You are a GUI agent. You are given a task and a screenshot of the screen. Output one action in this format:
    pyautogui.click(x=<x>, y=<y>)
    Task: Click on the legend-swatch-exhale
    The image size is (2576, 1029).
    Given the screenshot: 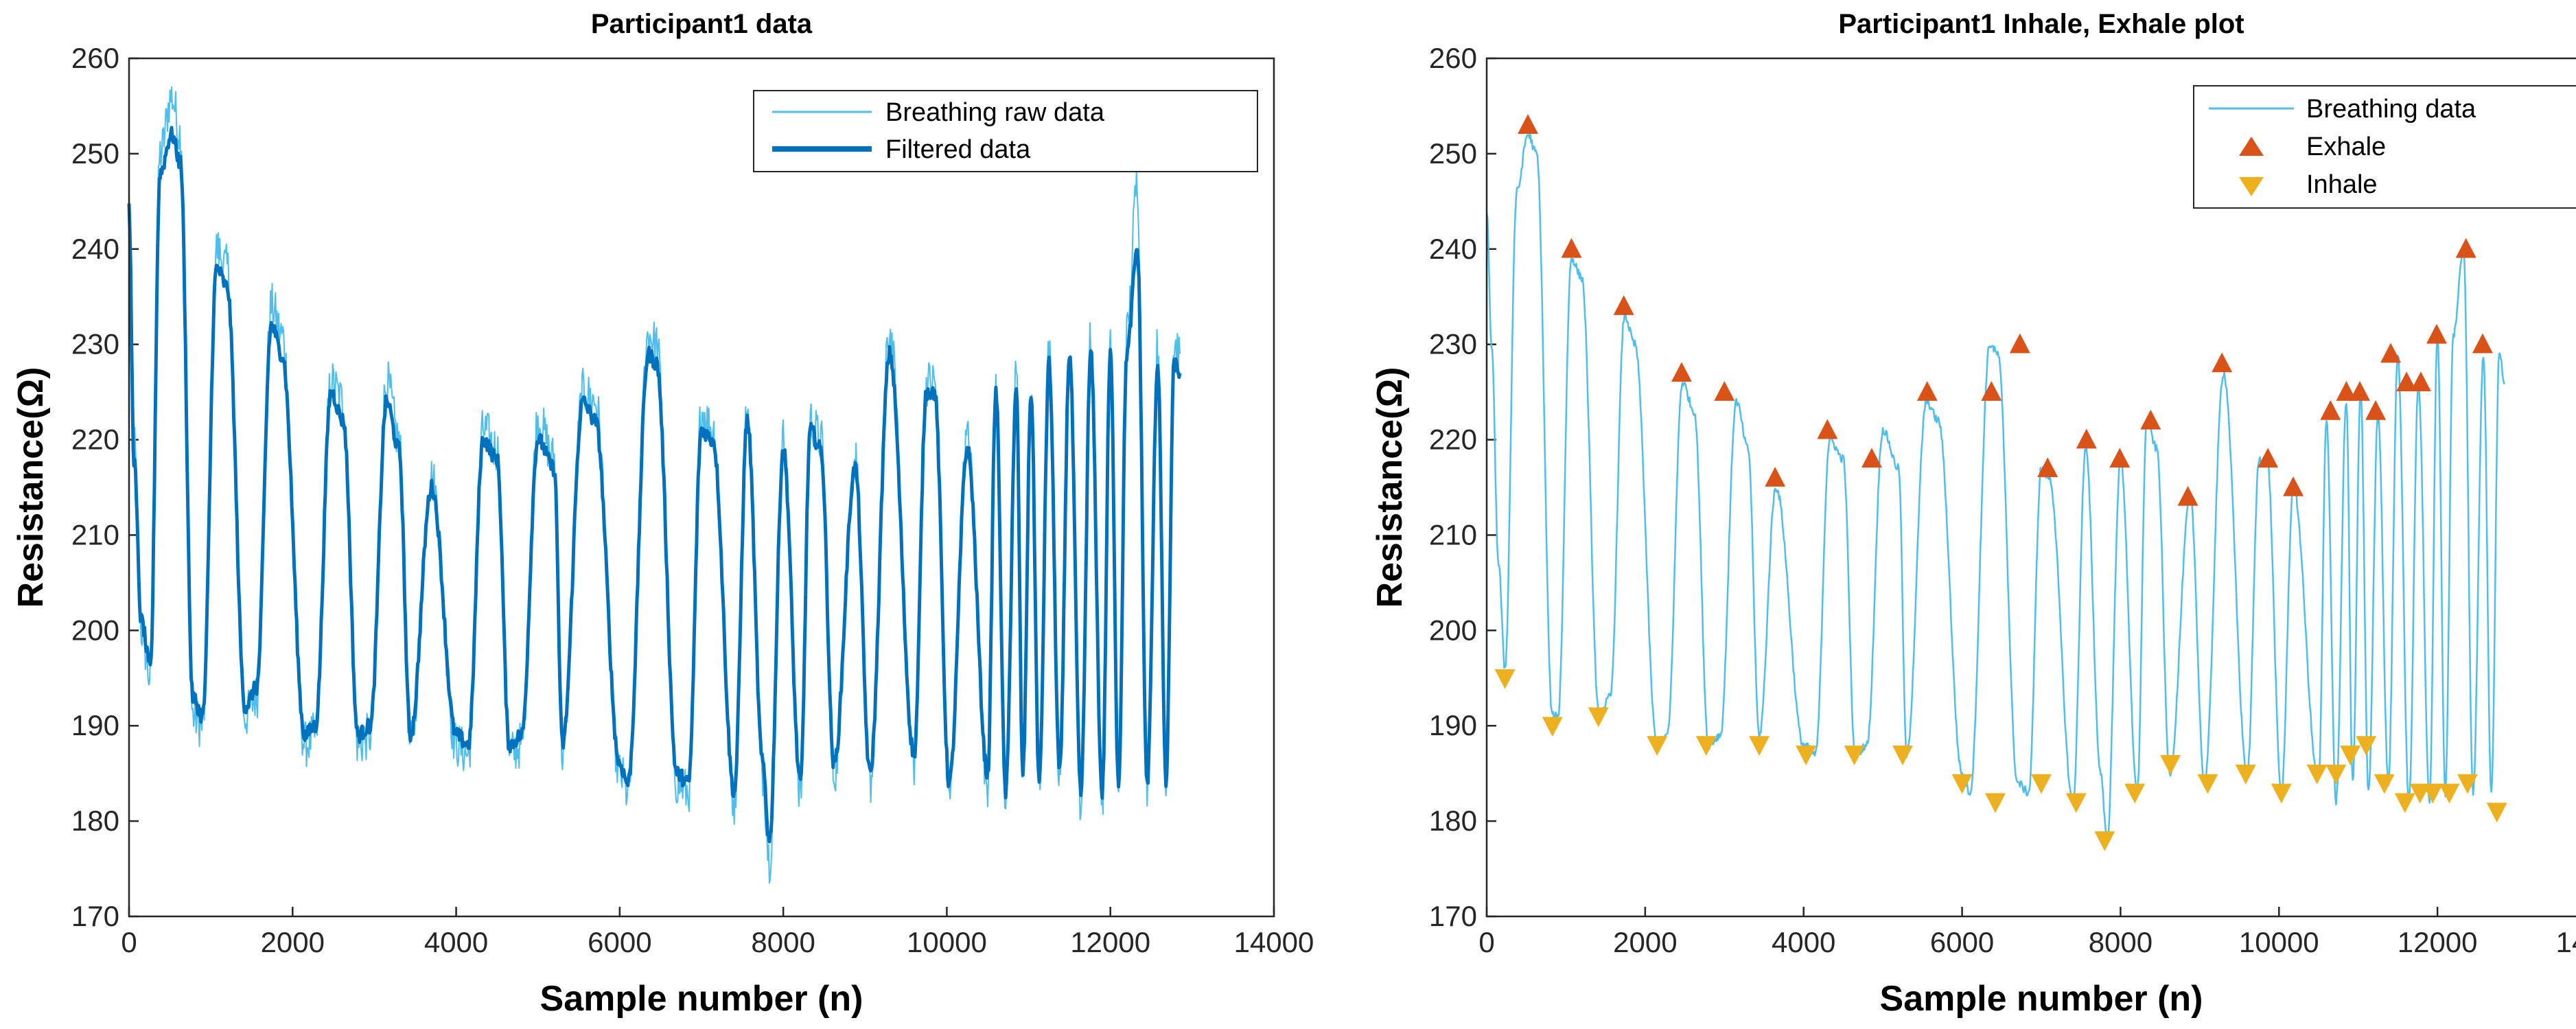 What is the action you would take?
    pyautogui.click(x=2251, y=146)
    